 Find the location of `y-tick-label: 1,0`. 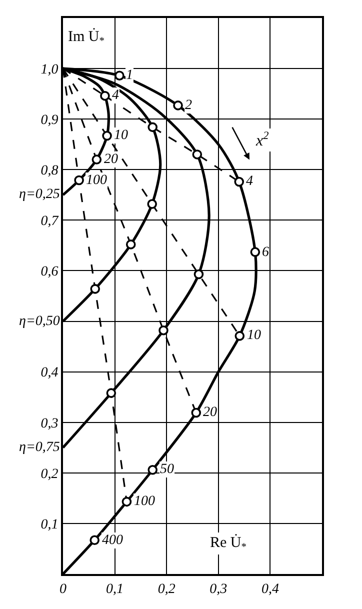

y-tick-label: 1,0 is located at coordinates (49, 70).